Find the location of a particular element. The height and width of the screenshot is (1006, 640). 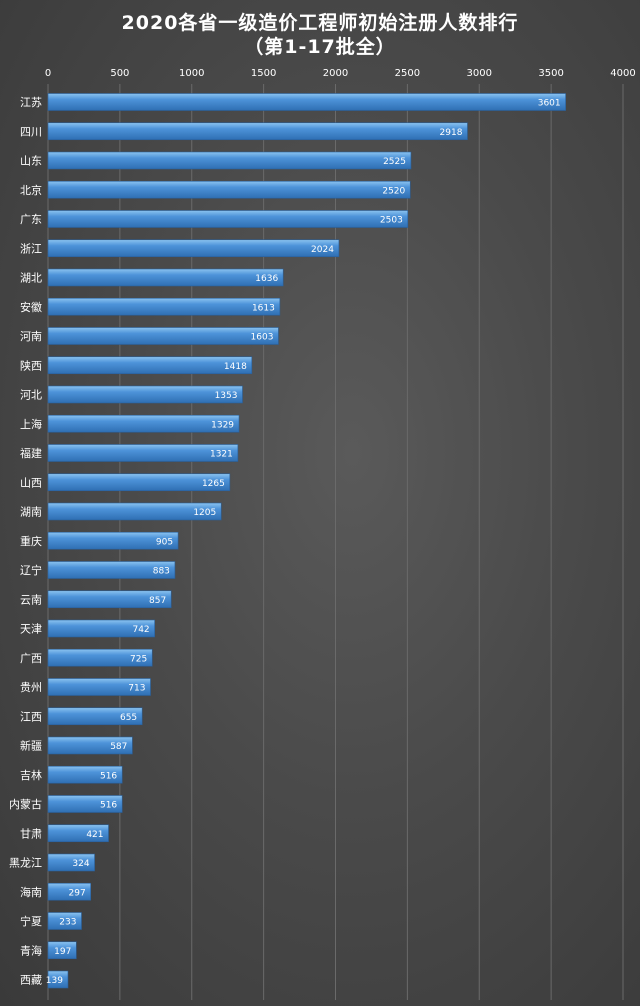

category-label: 安徽 is located at coordinates (31, 307).